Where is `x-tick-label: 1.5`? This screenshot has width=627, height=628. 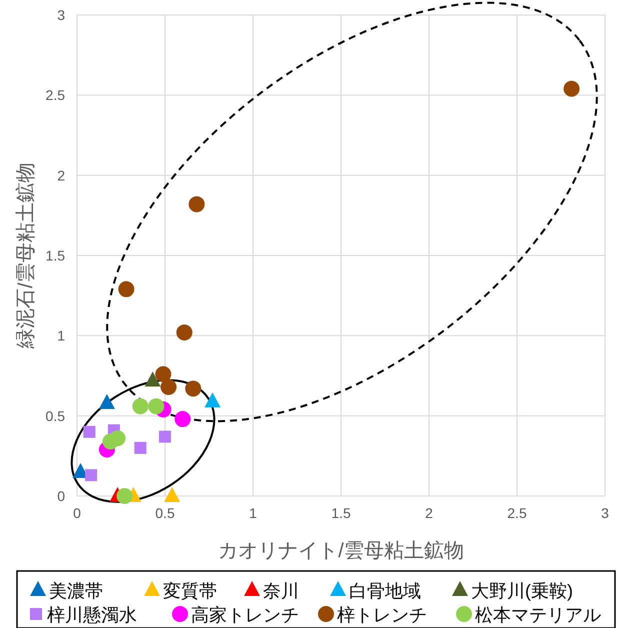 x-tick-label: 1.5 is located at coordinates (341, 513).